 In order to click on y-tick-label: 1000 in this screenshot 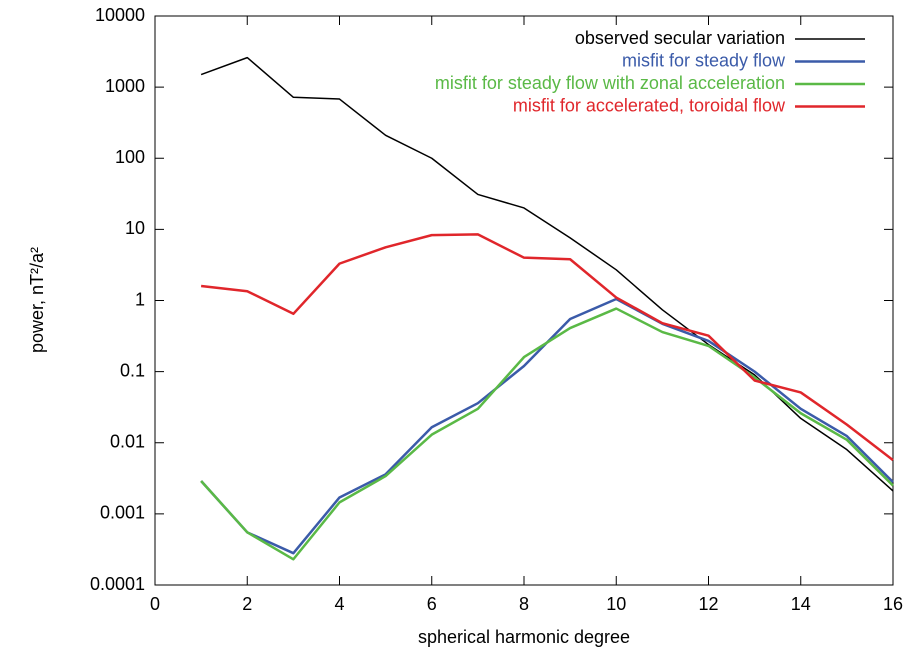, I will do `click(125, 86)`.